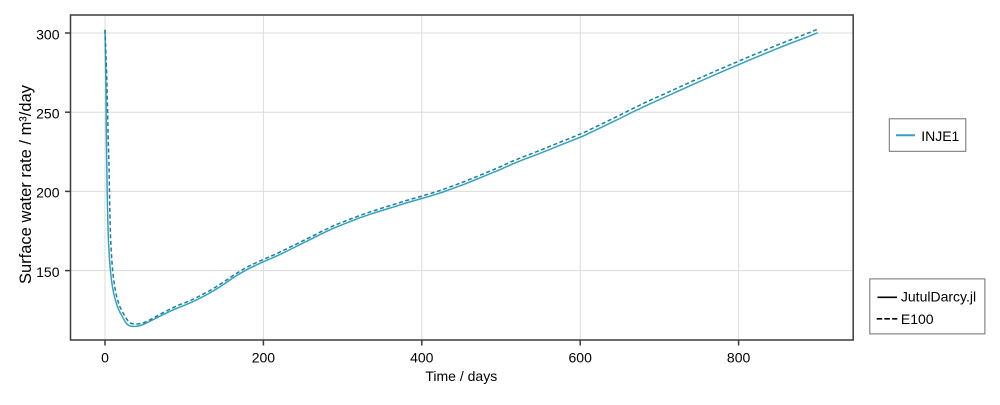  I want to click on svg-text: 400, so click(422, 358).